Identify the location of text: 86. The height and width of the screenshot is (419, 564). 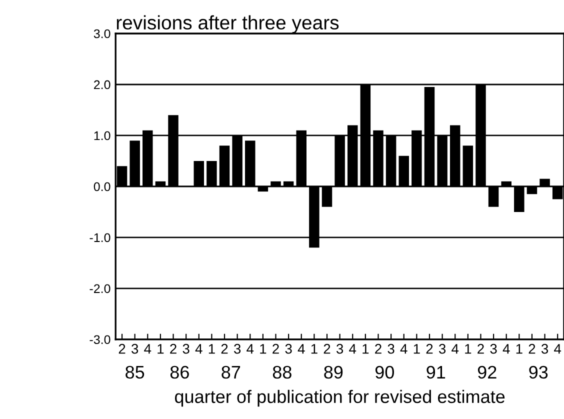
(179, 372).